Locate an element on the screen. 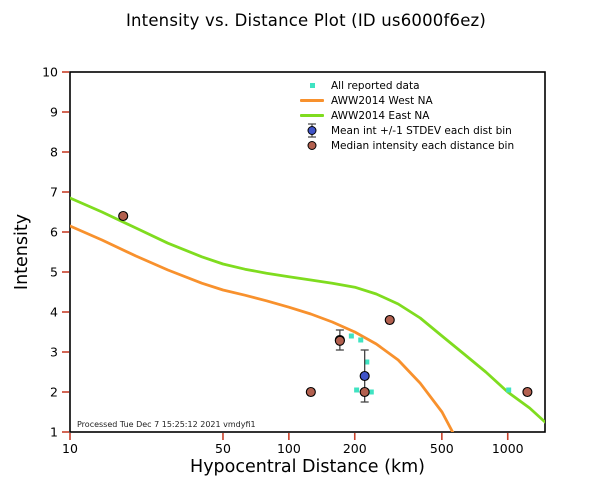 The height and width of the screenshot is (504, 612). svg-text: 500 is located at coordinates (442, 448).